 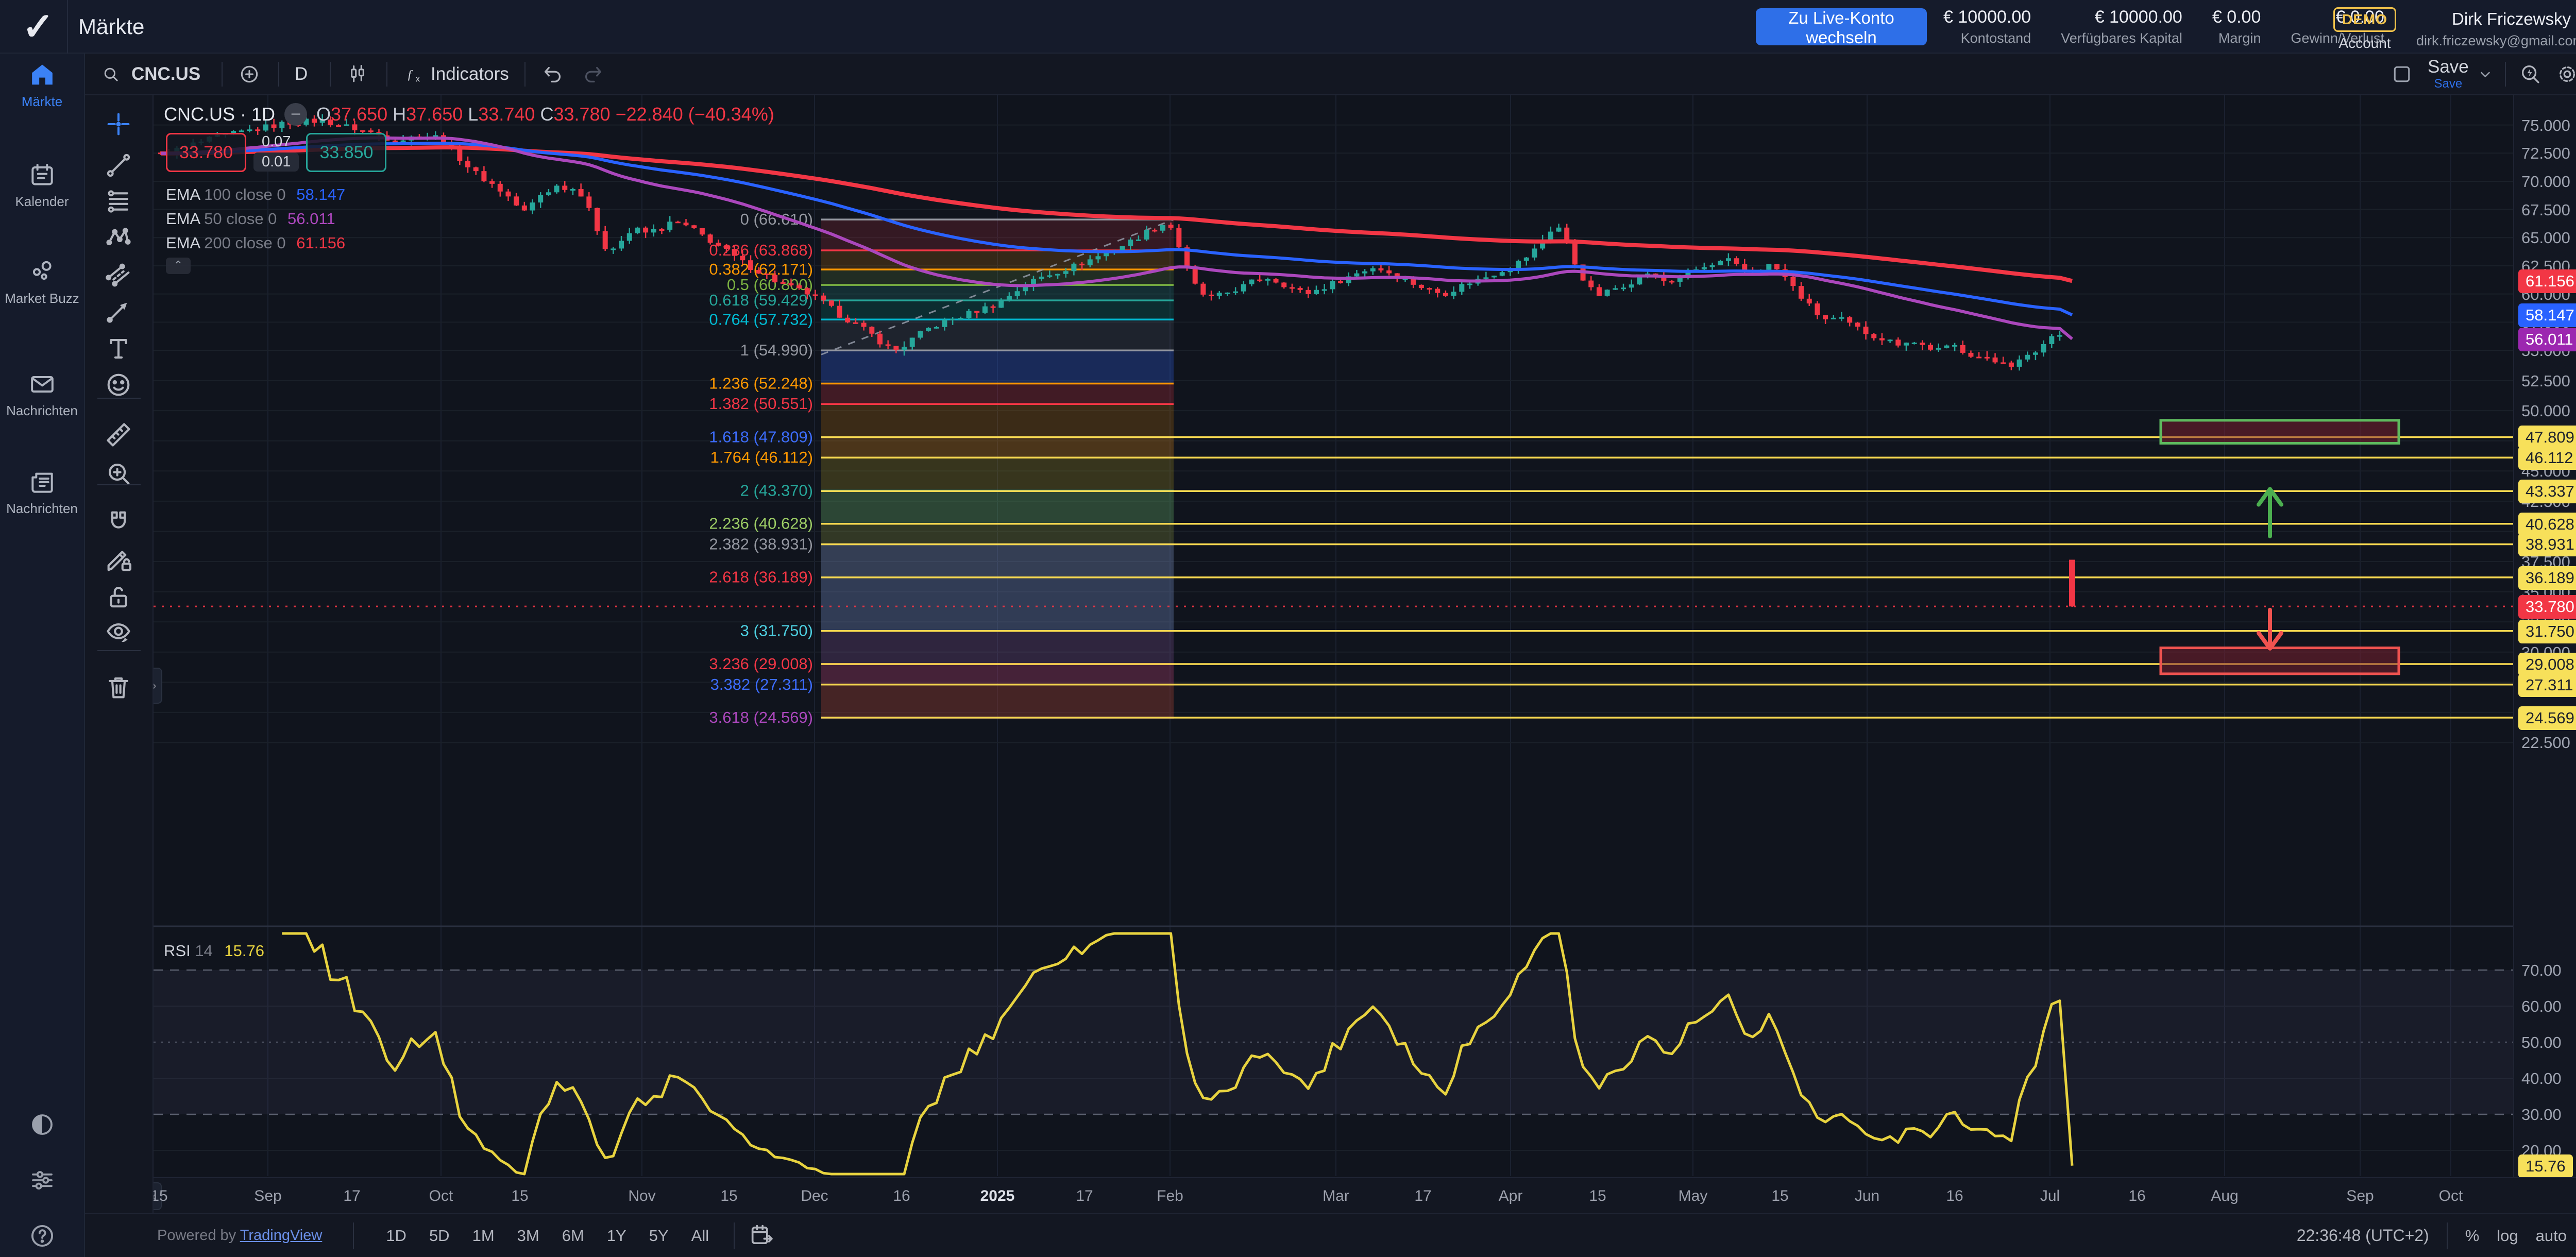 What do you see at coordinates (119, 238) in the screenshot?
I see `pattern-xabcd-tool` at bounding box center [119, 238].